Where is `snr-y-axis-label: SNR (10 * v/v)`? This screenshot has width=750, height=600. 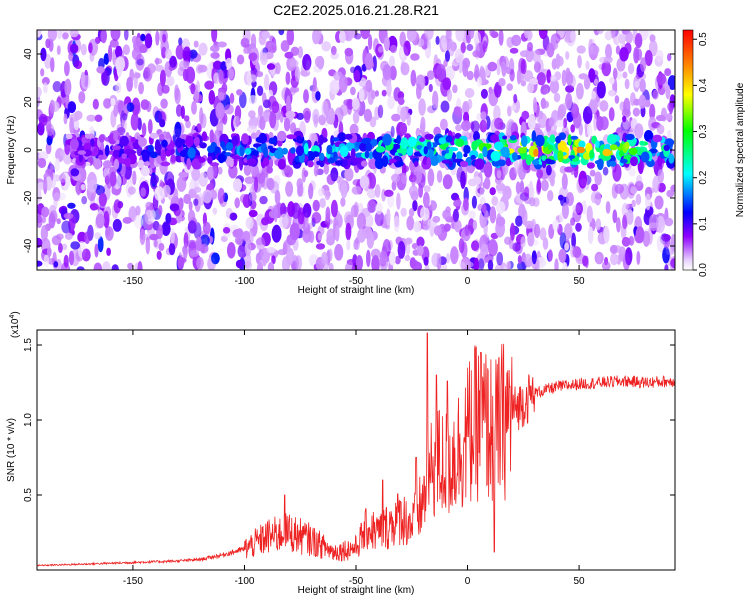
snr-y-axis-label: SNR (10 * v/v) is located at coordinates (11, 450).